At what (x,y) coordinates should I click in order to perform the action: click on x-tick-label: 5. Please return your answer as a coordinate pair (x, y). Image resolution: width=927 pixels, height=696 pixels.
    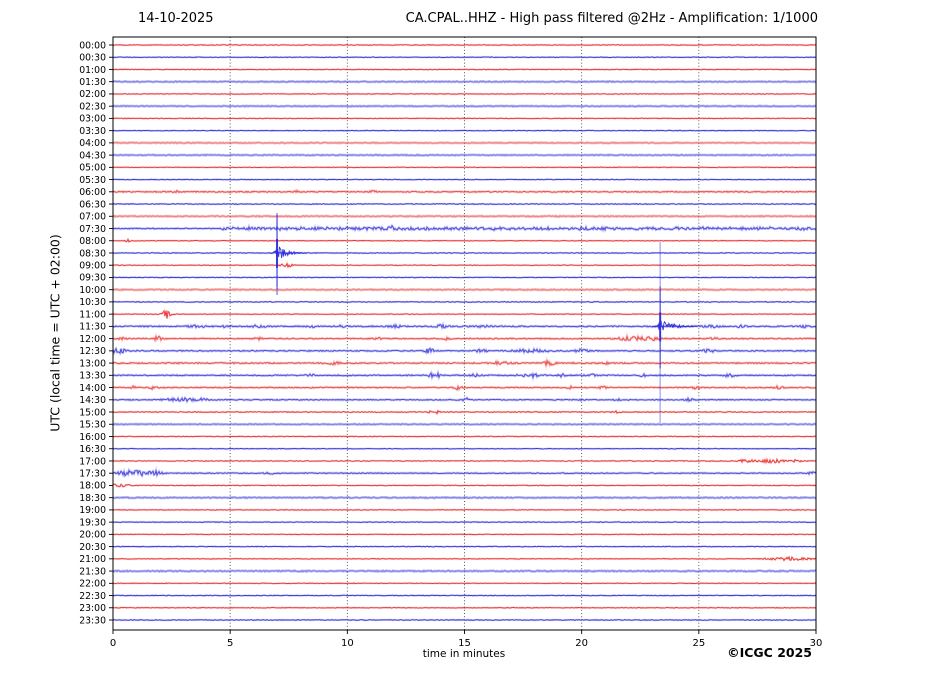
    Looking at the image, I should click on (230, 643).